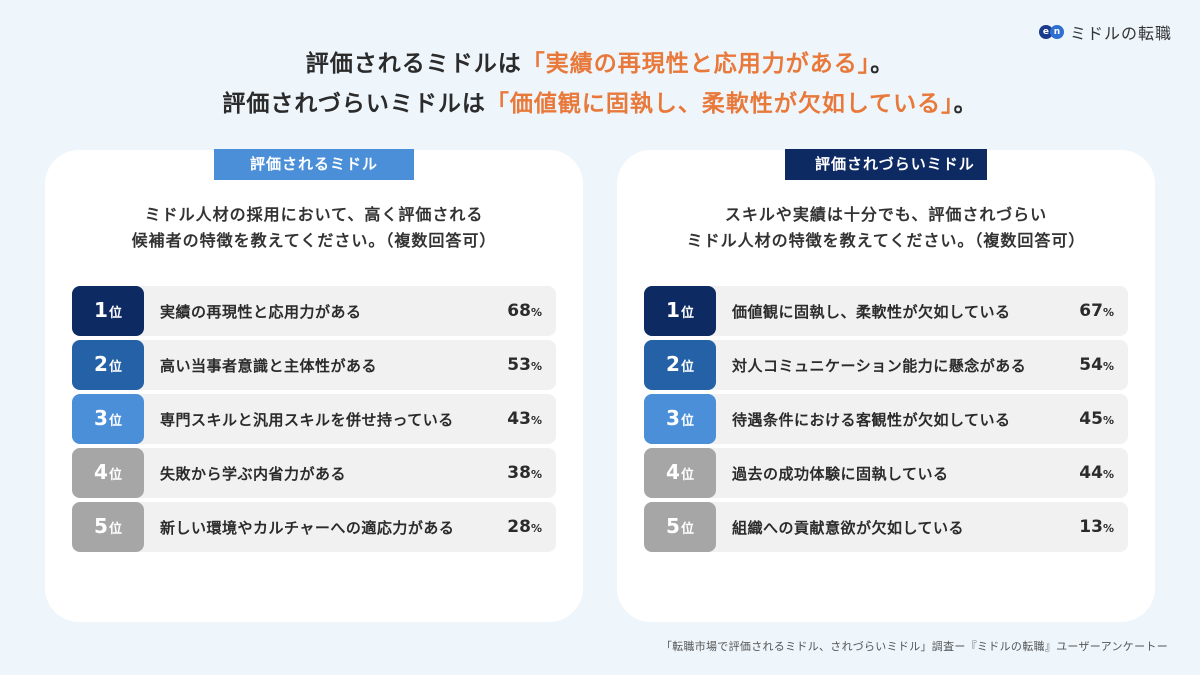  I want to click on rank-value: 68%, so click(524, 311).